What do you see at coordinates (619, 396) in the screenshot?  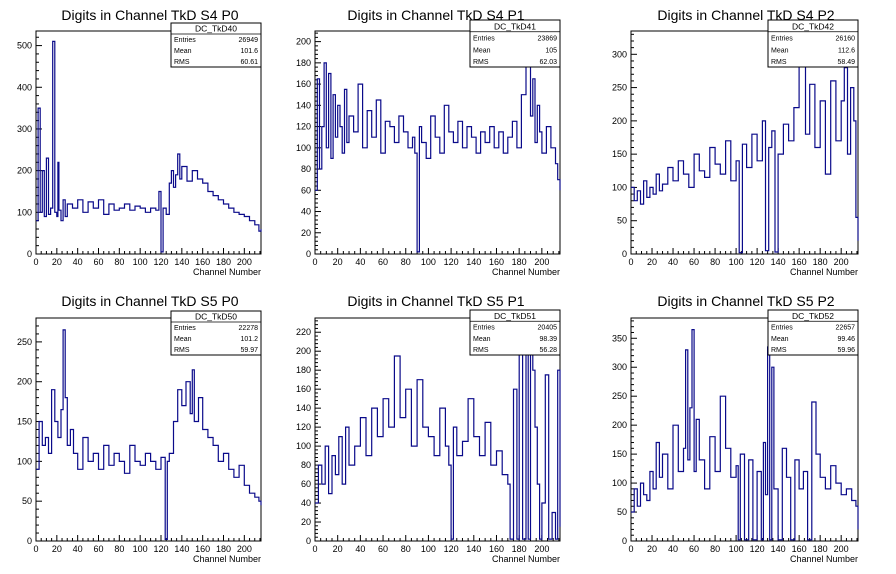 I see `y-tick-label: 250` at bounding box center [619, 396].